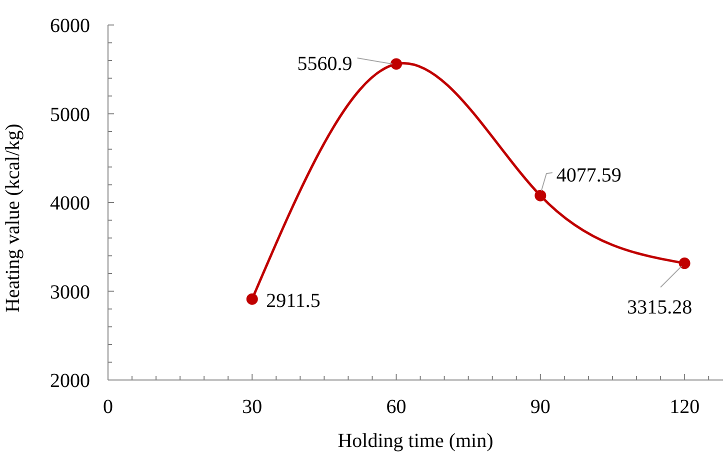 The height and width of the screenshot is (453, 725). Describe the element at coordinates (70, 292) in the screenshot. I see `y-tick-label: 3000` at that location.